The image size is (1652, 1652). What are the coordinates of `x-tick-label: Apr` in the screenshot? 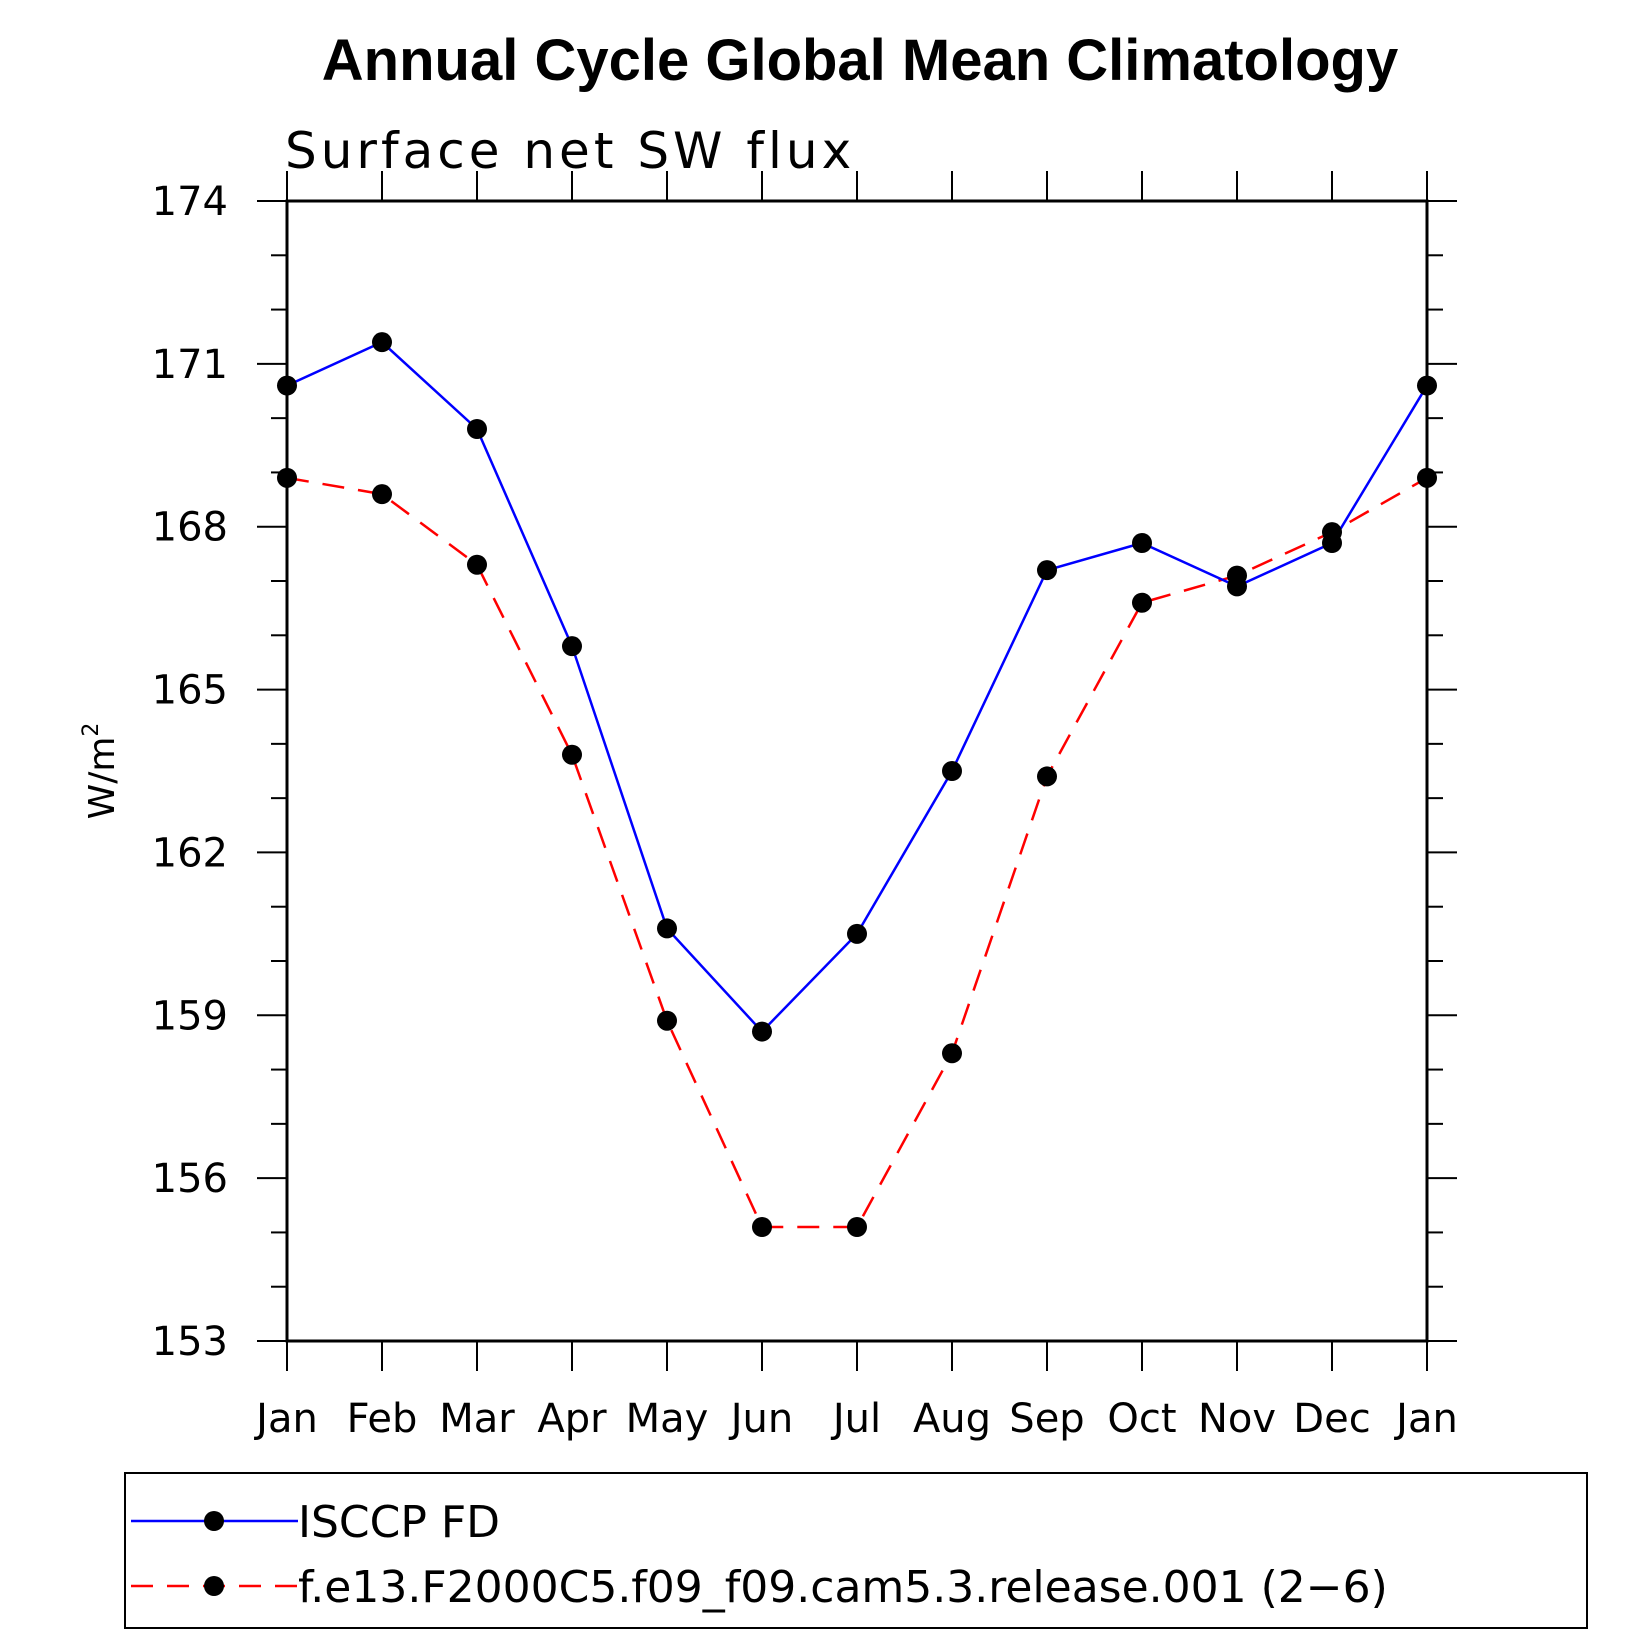 It's located at (572, 1419).